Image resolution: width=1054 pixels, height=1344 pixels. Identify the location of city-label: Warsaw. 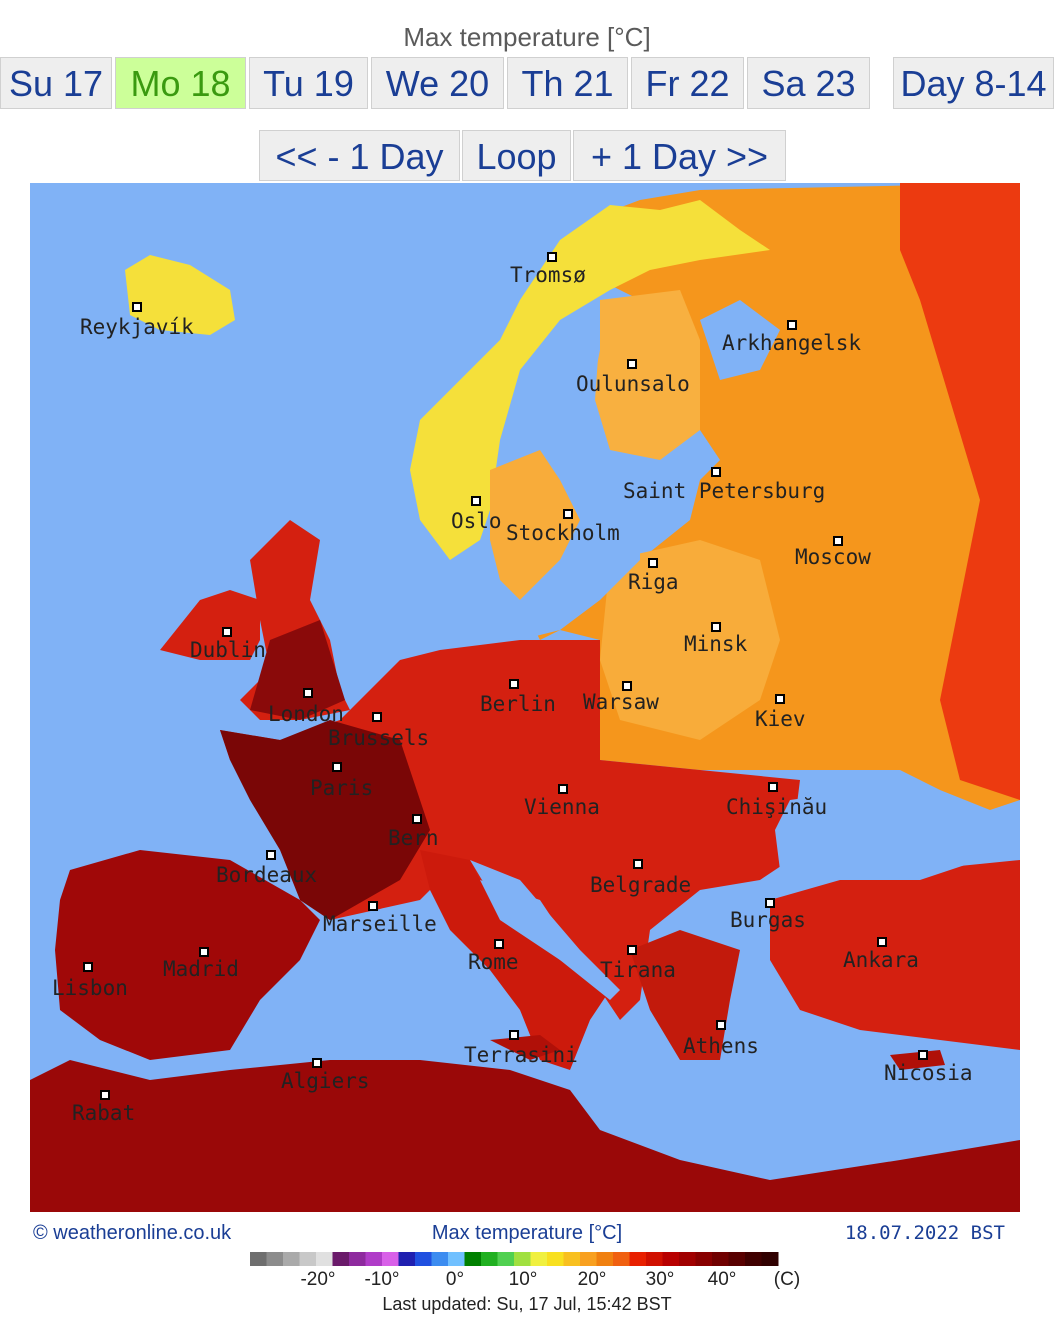
(621, 702).